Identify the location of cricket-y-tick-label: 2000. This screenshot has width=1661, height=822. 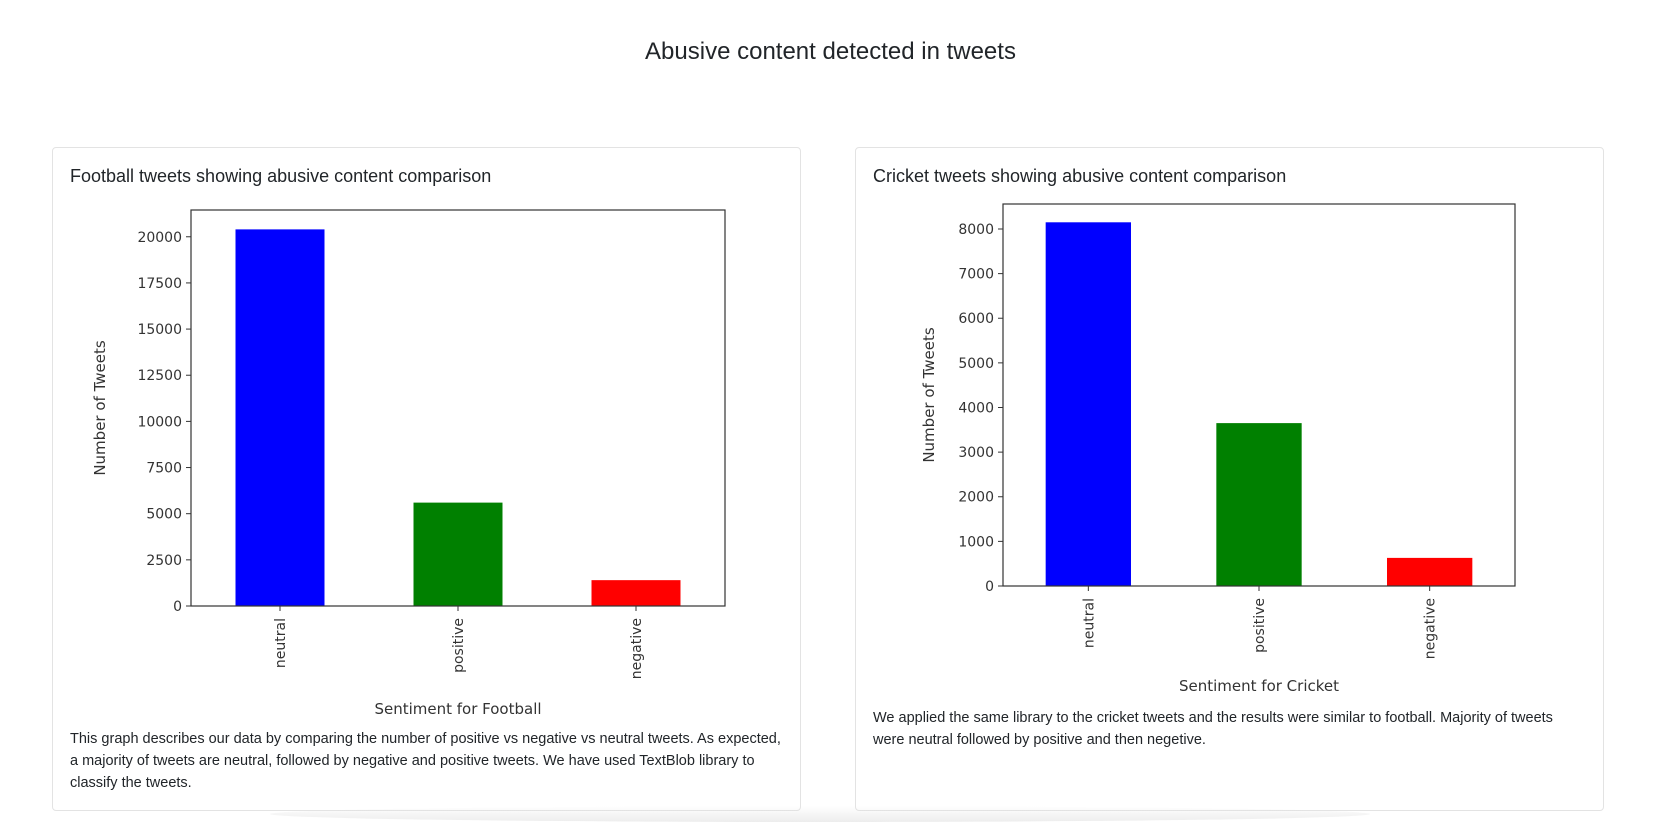
(976, 498).